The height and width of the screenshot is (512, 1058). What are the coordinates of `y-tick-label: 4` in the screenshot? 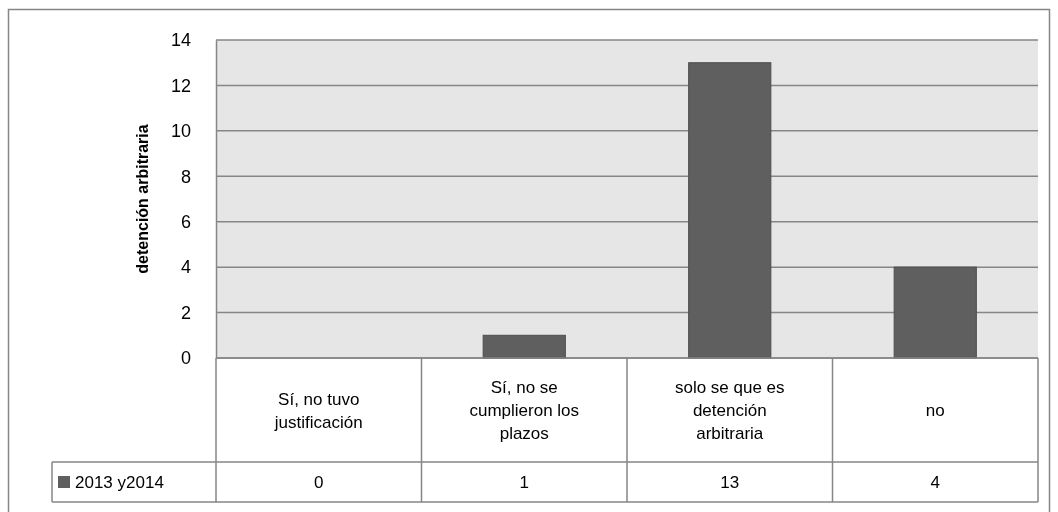 It's located at (185, 267).